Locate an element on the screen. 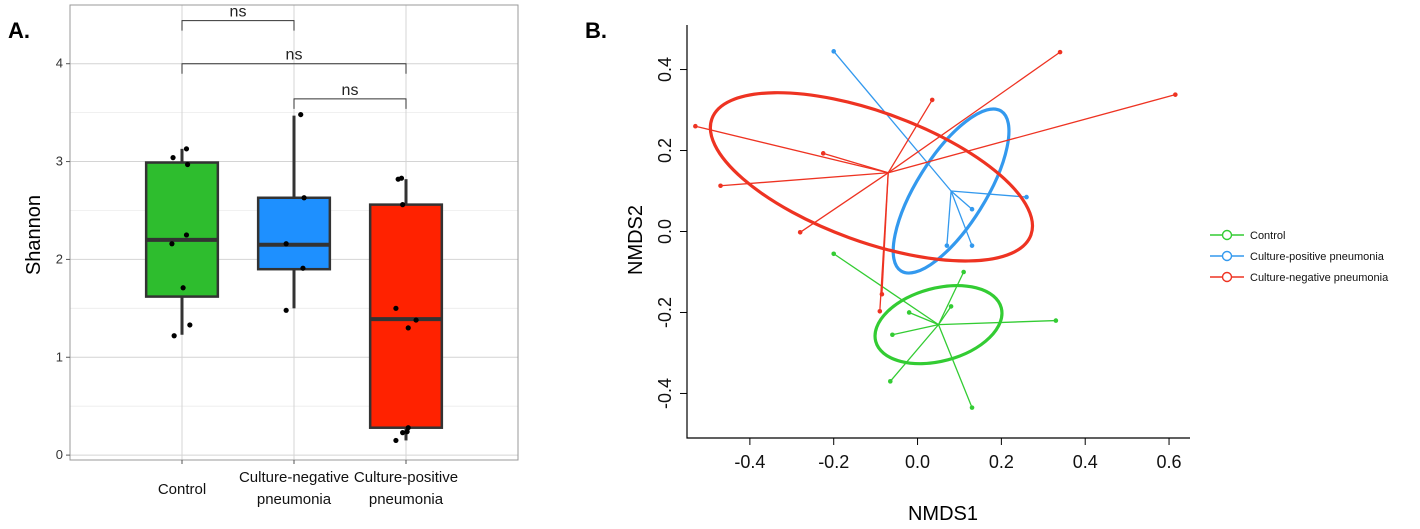  panel-b-x-tick-label: 0.0 is located at coordinates (917, 462).